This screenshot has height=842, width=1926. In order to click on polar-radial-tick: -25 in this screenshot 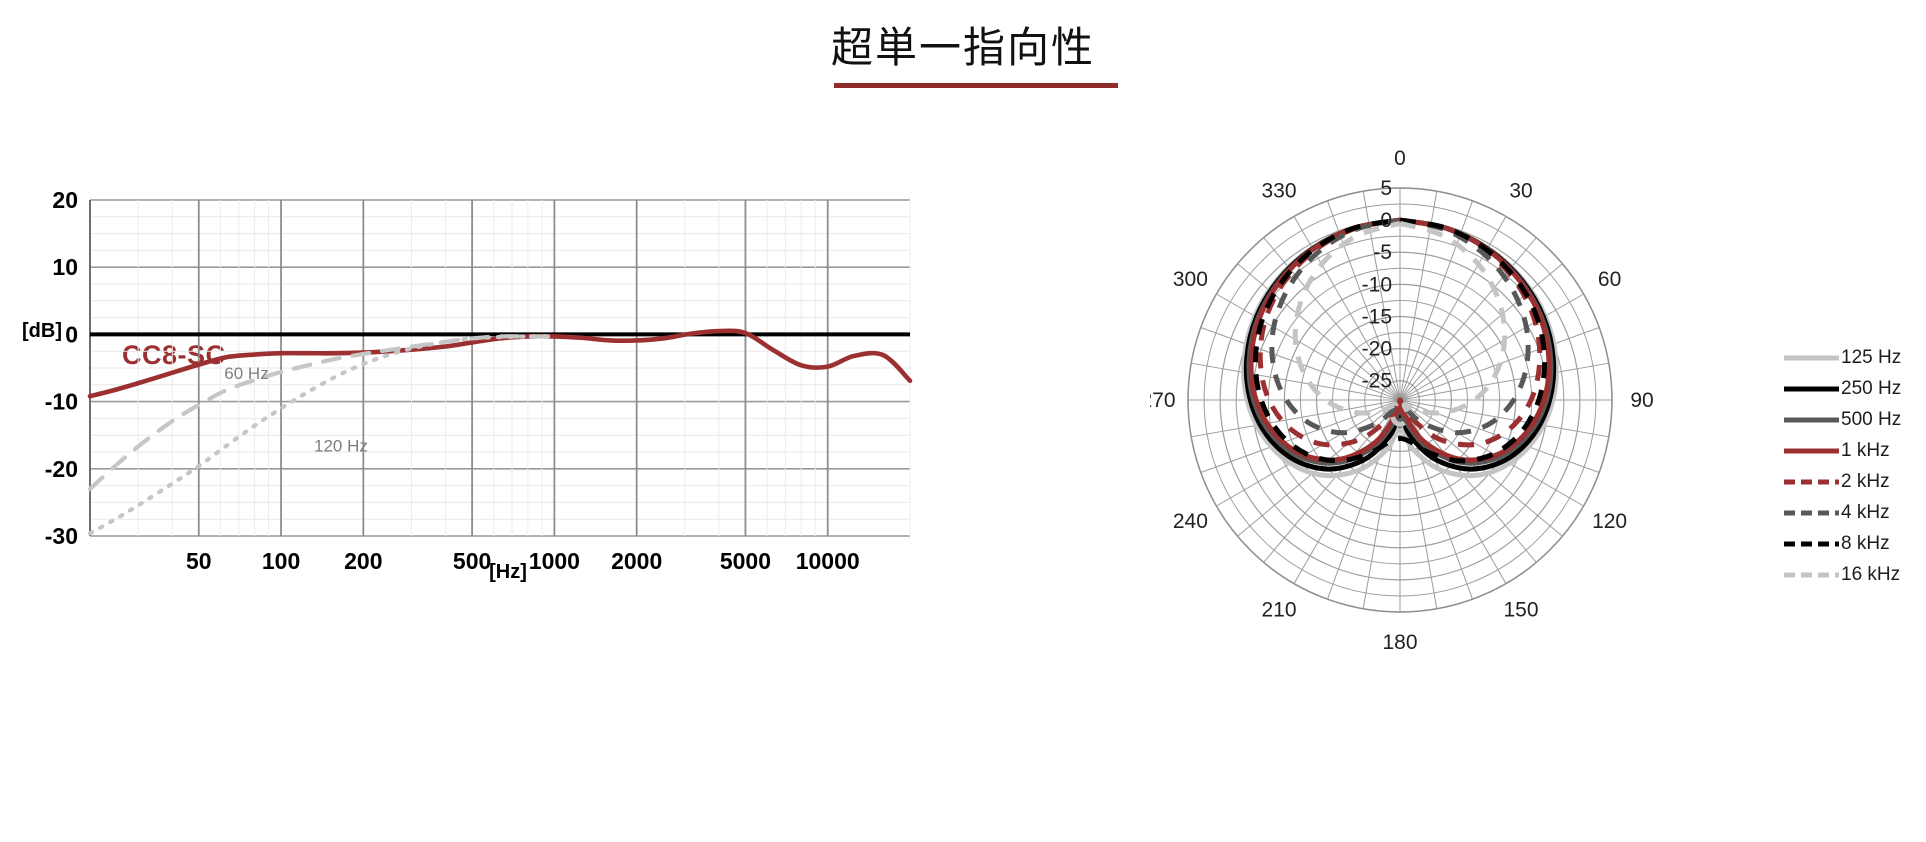, I will do `click(1377, 381)`.